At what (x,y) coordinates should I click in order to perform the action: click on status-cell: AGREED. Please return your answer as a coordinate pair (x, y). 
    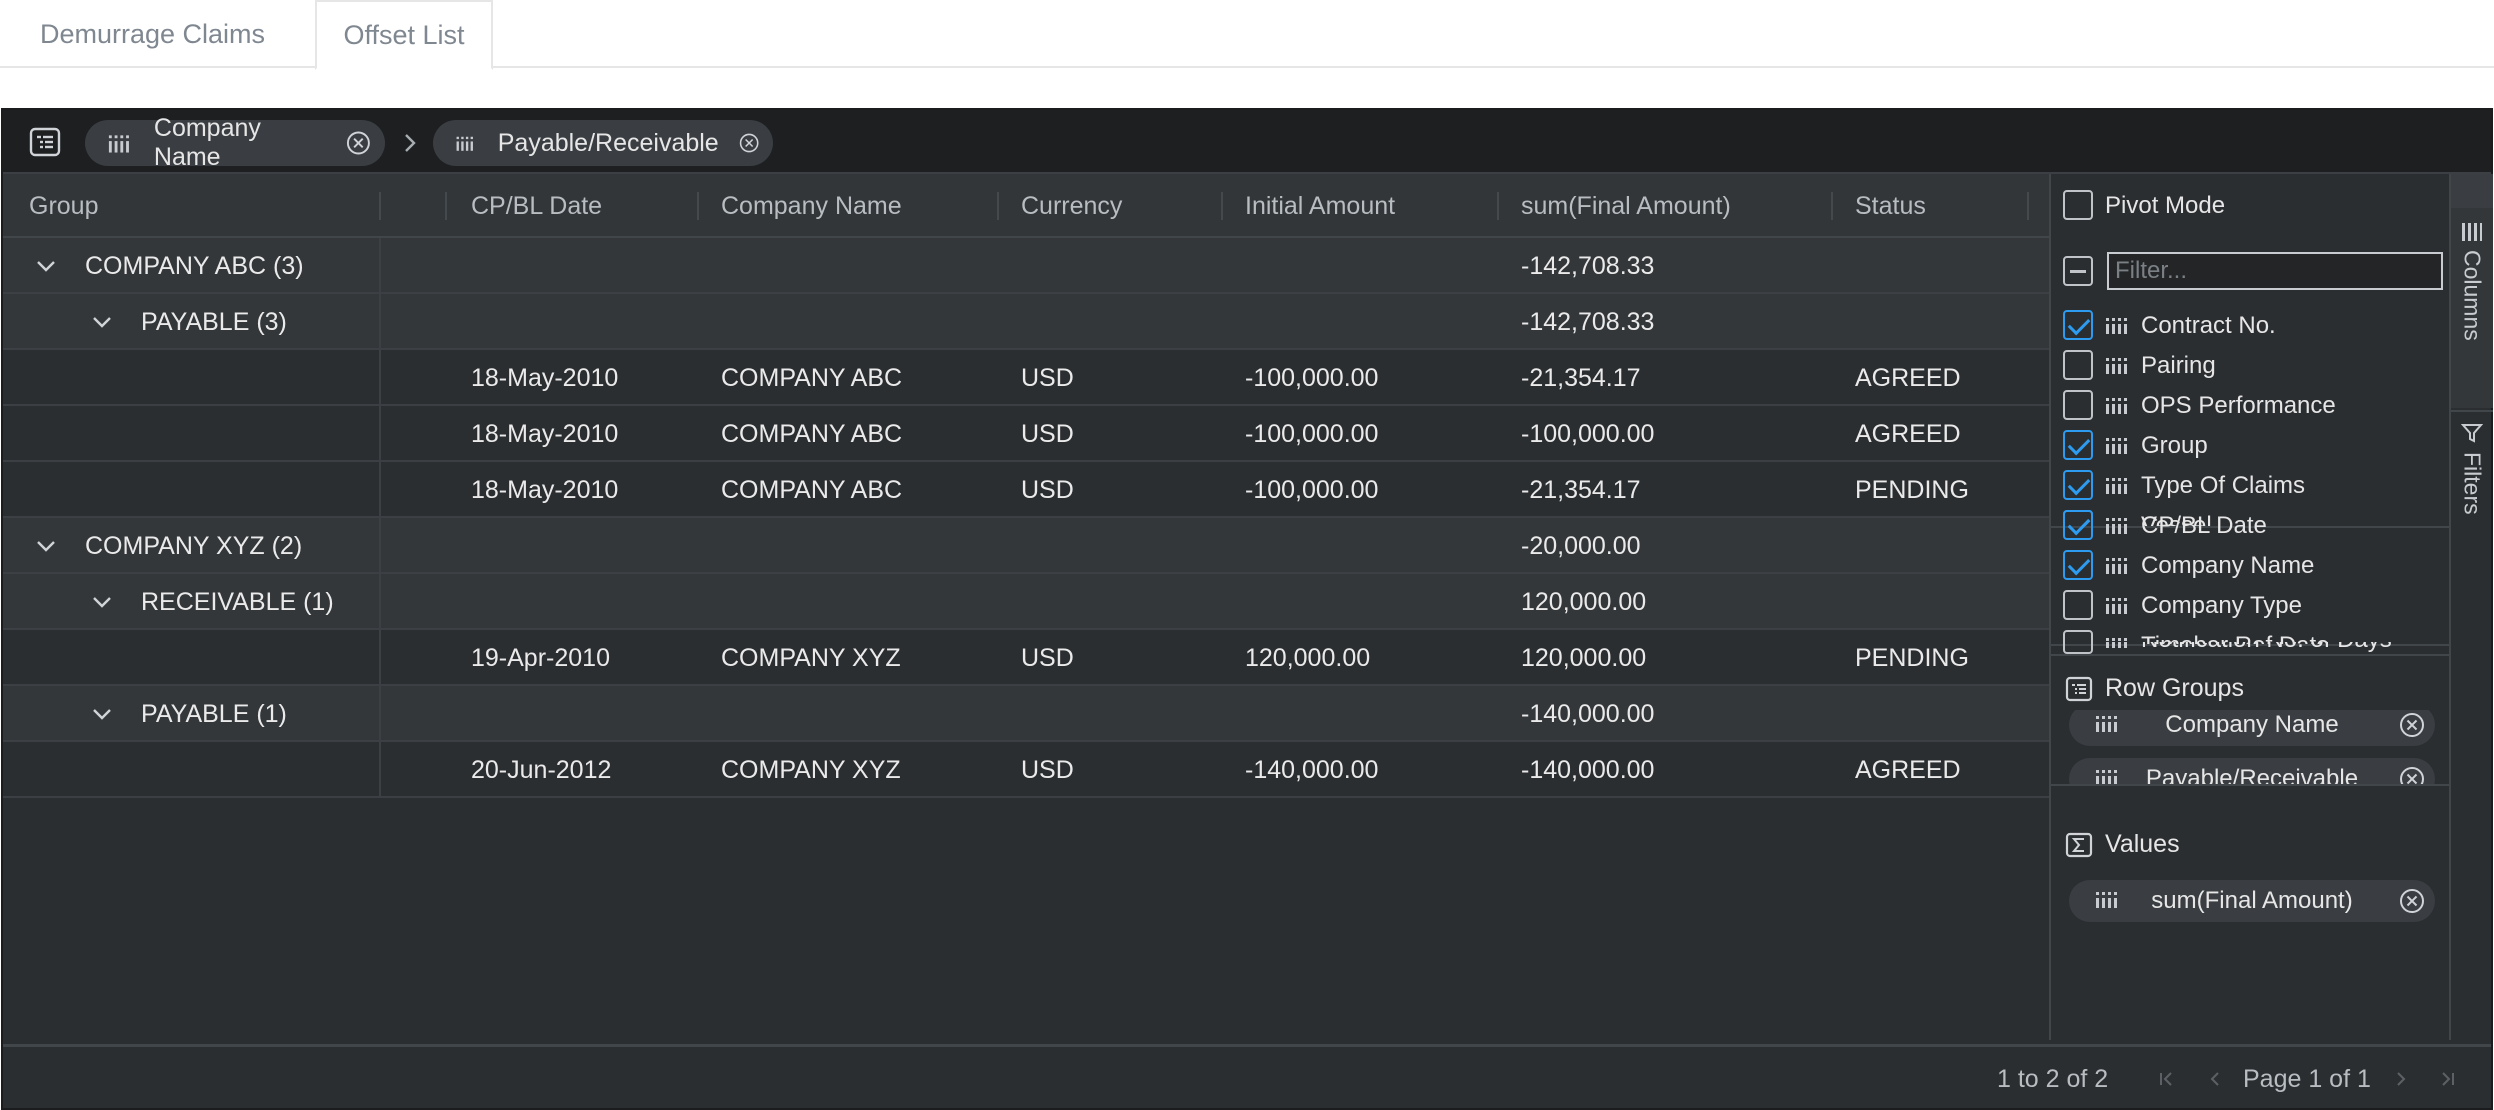
    Looking at the image, I should click on (1908, 433).